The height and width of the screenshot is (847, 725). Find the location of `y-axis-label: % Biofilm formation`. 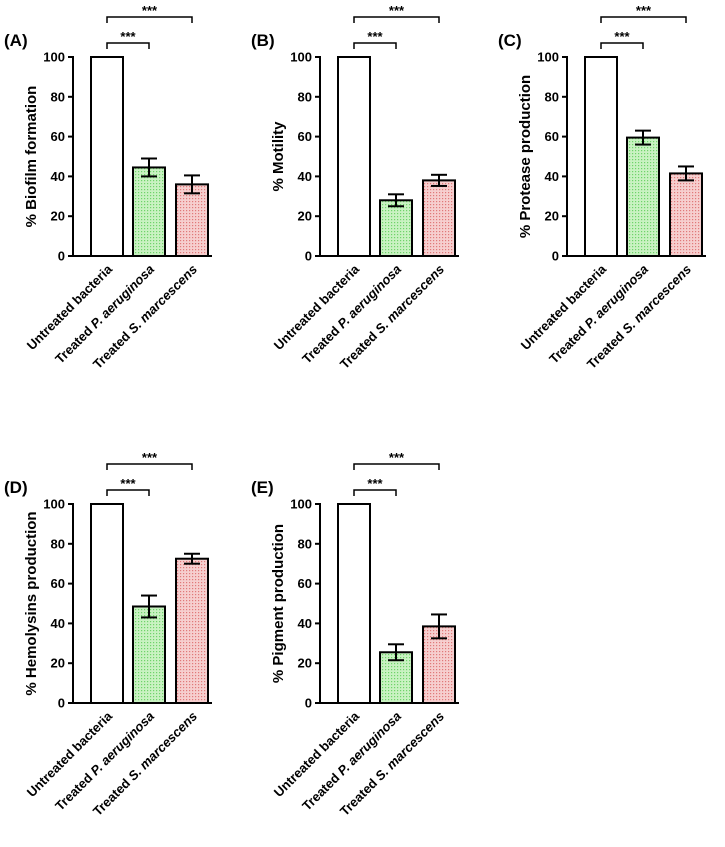

y-axis-label: % Biofilm formation is located at coordinates (31, 157).